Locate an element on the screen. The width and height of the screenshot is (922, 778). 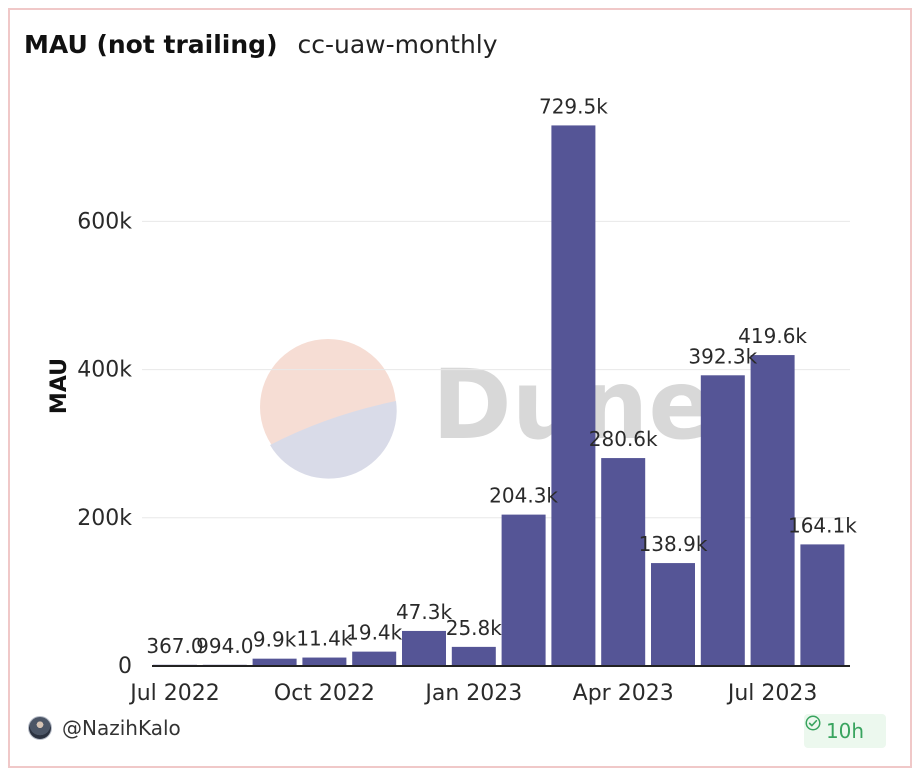
check-circle-icon is located at coordinates (813, 723).